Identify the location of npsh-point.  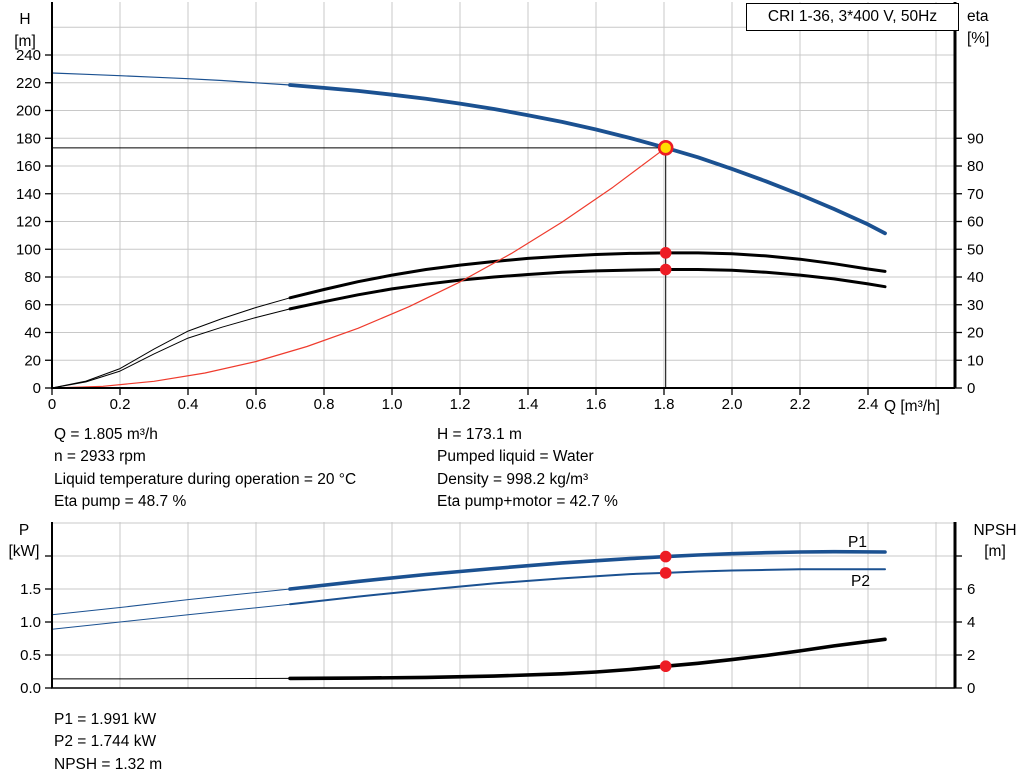
(665, 666).